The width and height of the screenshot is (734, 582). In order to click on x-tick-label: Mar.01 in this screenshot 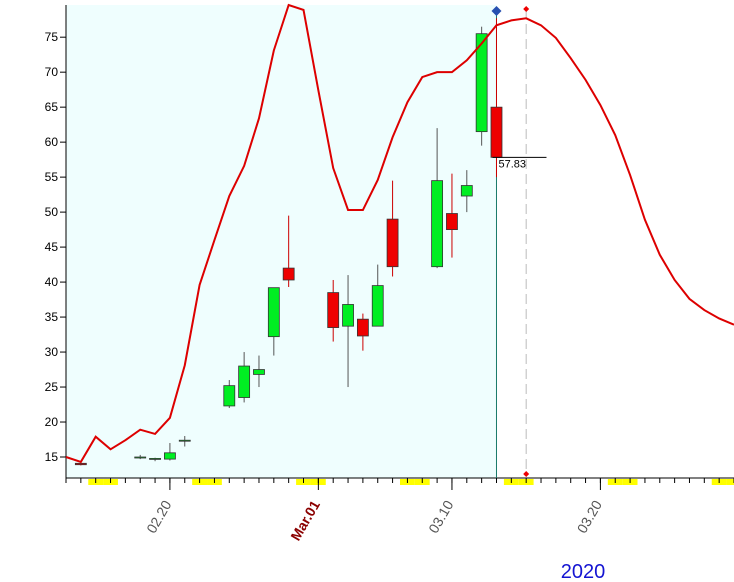, I will do `click(305, 520)`.